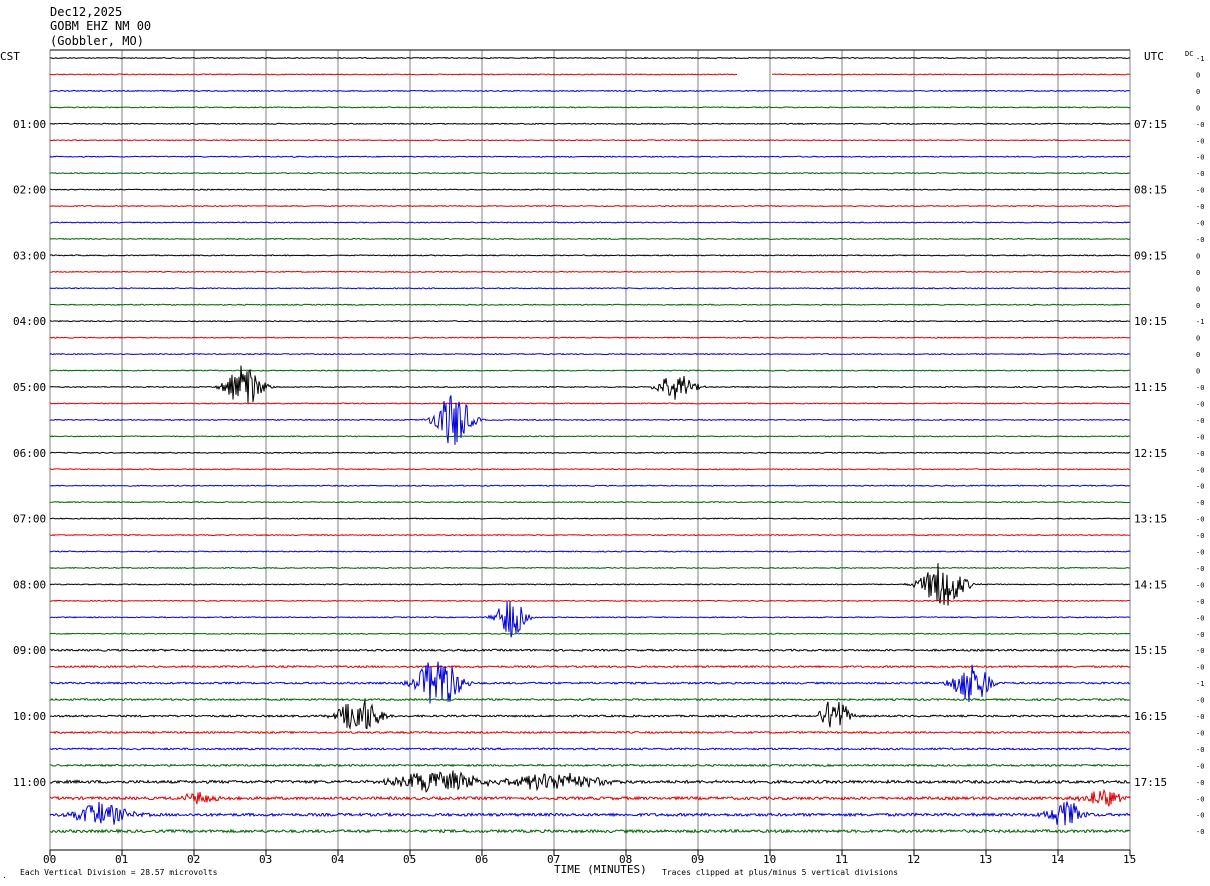  What do you see at coordinates (1189, 54) in the screenshot?
I see `dc-label: DC` at bounding box center [1189, 54].